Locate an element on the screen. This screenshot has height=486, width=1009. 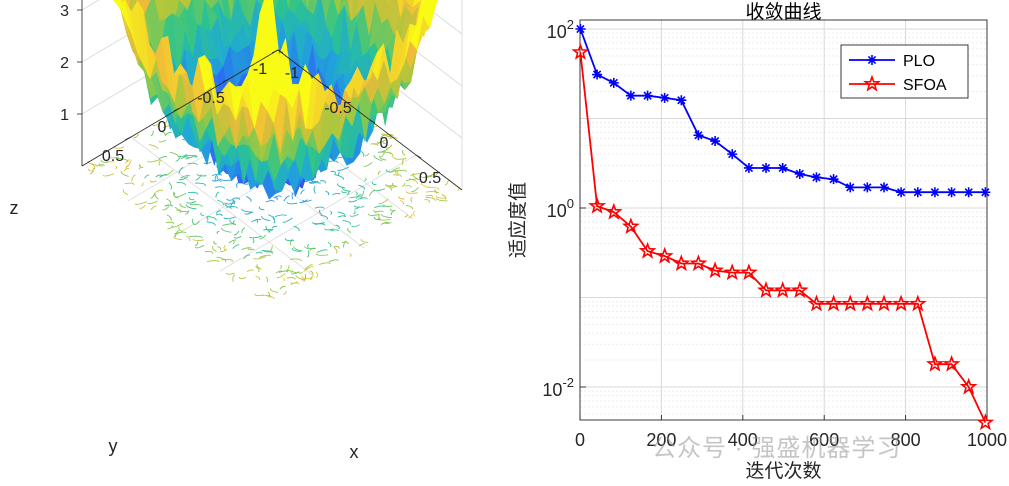
surface-mesh is located at coordinates (275, 100).